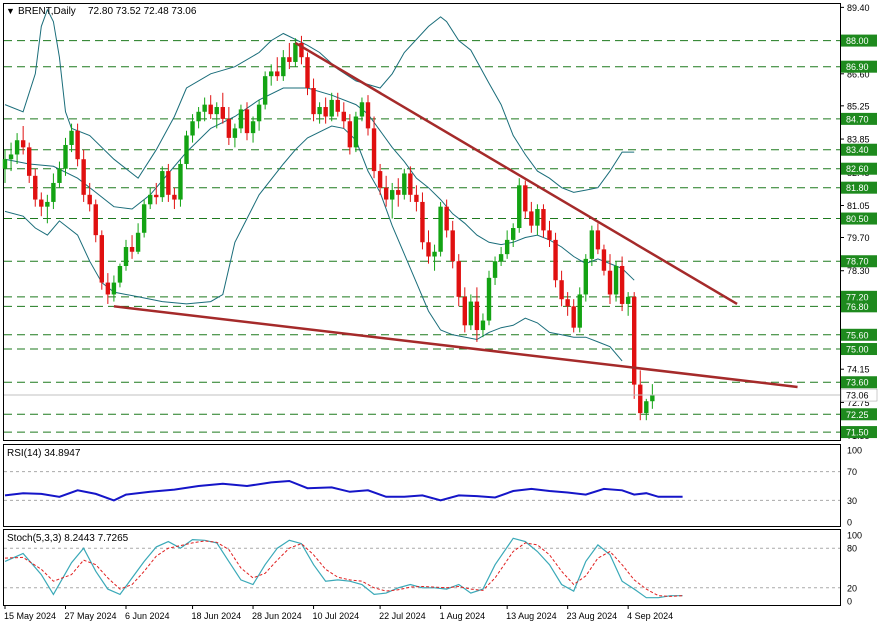 Image resolution: width=883 pixels, height=631 pixels. Describe the element at coordinates (343, 568) in the screenshot. I see `stoch-d-line` at that location.